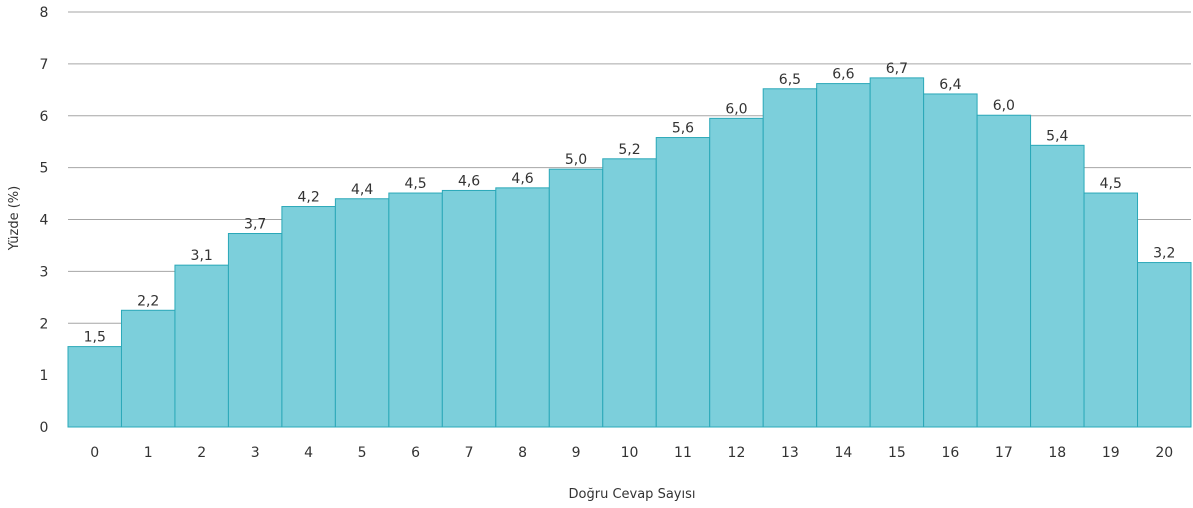 This screenshot has width=1193, height=508. What do you see at coordinates (843, 453) in the screenshot?
I see `x-tick-label: 14` at bounding box center [843, 453].